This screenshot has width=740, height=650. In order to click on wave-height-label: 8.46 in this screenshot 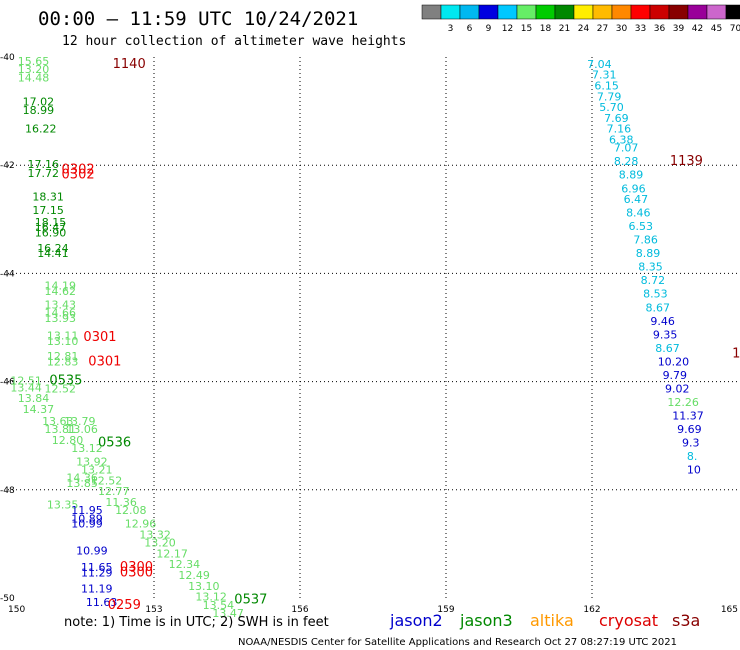, I will do `click(638, 213)`.